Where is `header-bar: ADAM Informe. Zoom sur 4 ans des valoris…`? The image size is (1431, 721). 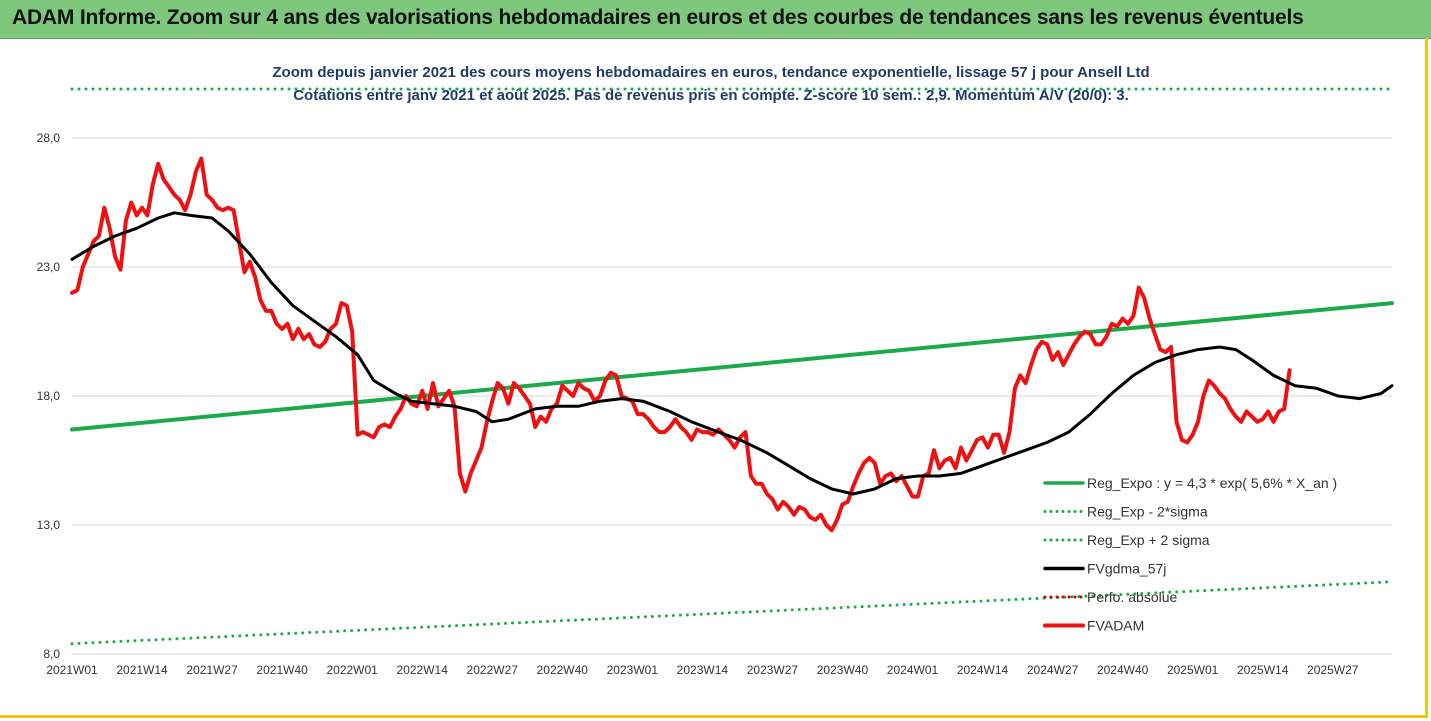
header-bar: ADAM Informe. Zoom sur 4 ans des valoris… is located at coordinates (715, 19).